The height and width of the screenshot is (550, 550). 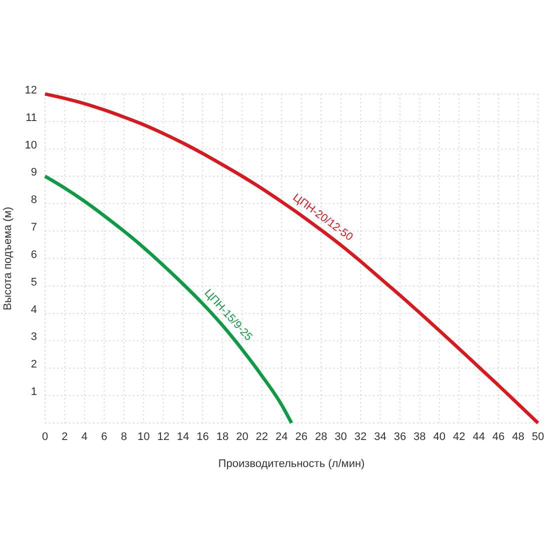 What do you see at coordinates (33, 282) in the screenshot?
I see `y-tick-label: 5` at bounding box center [33, 282].